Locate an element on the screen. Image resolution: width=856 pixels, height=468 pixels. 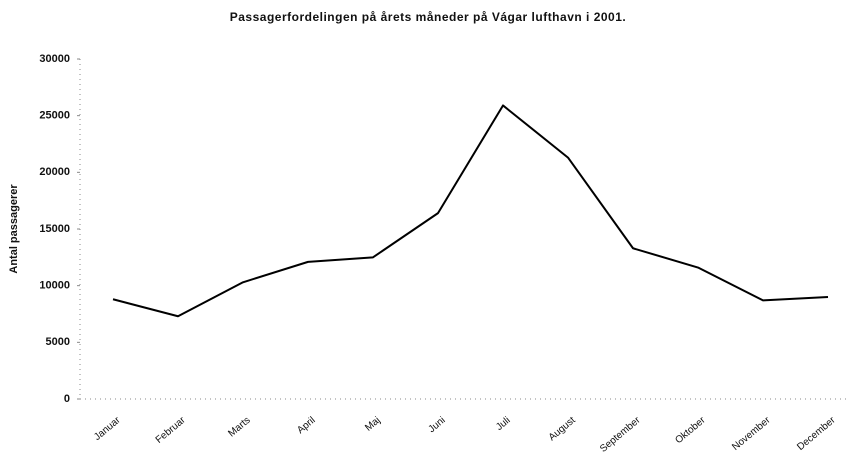
x-tick-label: Oktober is located at coordinates (690, 430).